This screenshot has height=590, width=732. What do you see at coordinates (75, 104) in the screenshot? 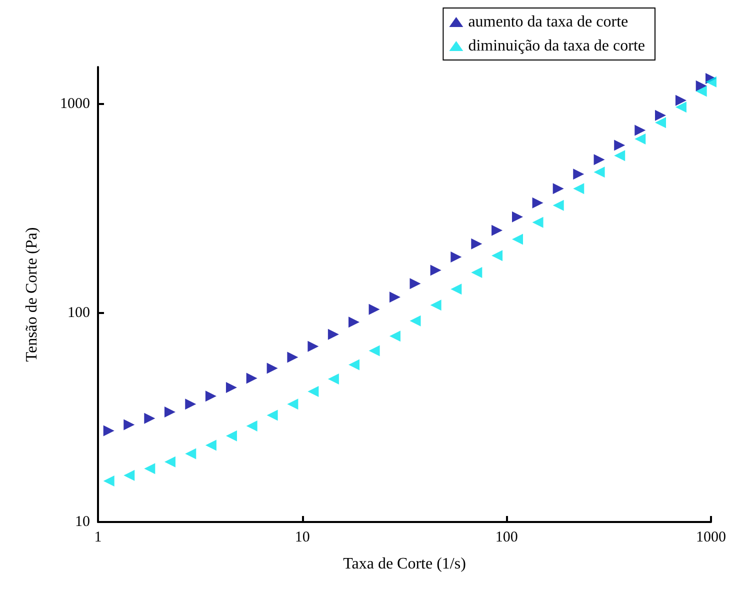
I see `y-tick-label: 1000` at bounding box center [75, 104].